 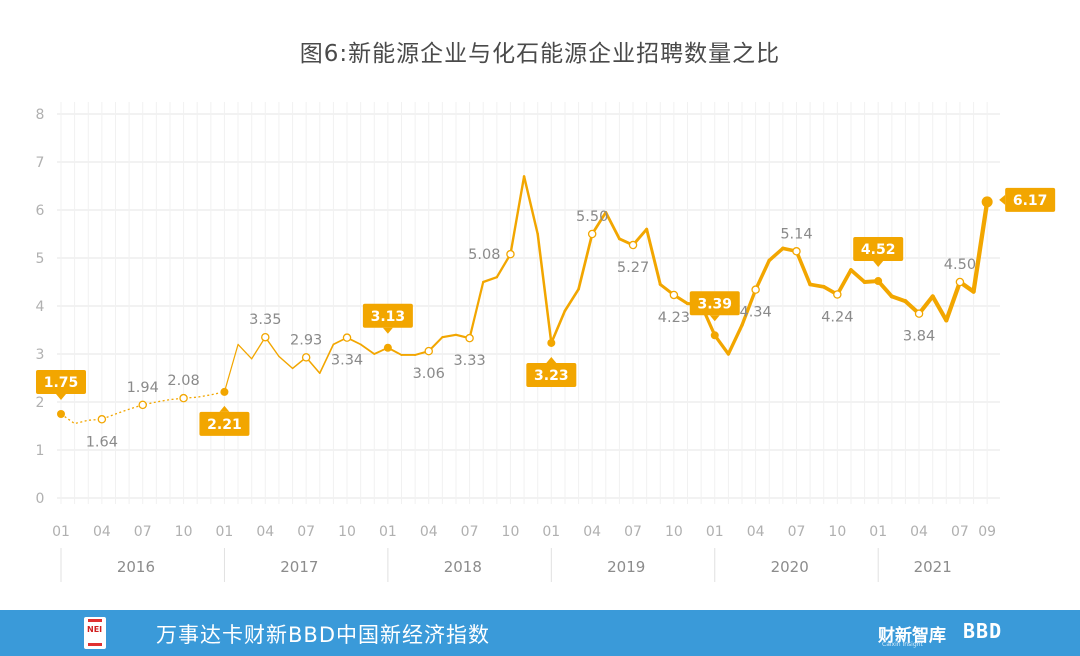 What do you see at coordinates (540, 54) in the screenshot?
I see `chart-title: 图6:新能源企业与化石能源企业招聘数量之比` at bounding box center [540, 54].